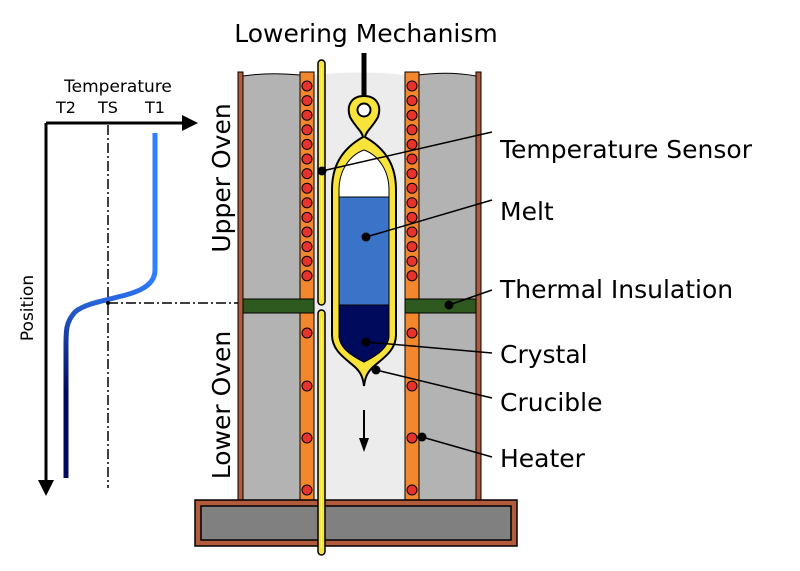  I want to click on crucible-hanger-ring, so click(364, 110).